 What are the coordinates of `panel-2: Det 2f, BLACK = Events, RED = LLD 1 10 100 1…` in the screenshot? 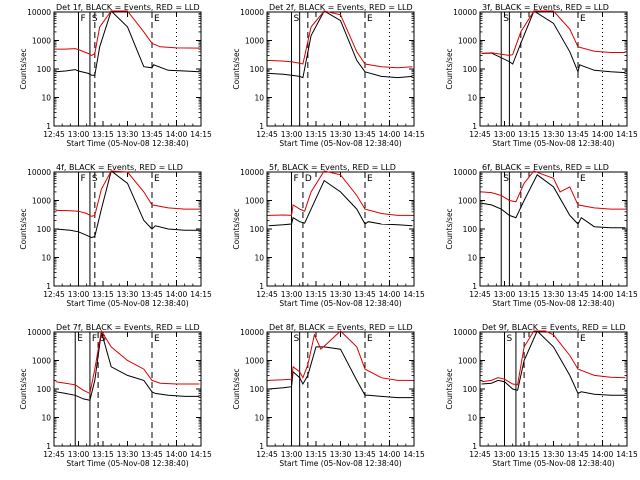 It's located at (328, 75).